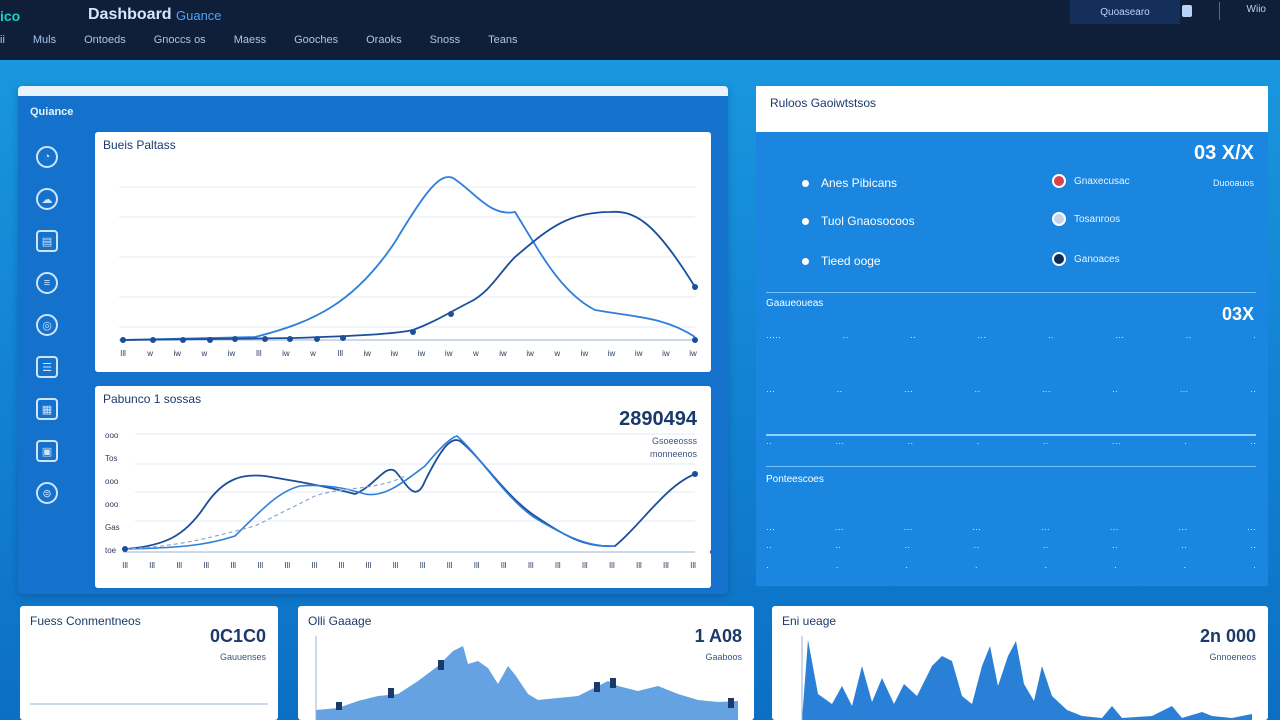 Image resolution: width=1280 pixels, height=720 pixels. What do you see at coordinates (409, 313) in the screenshot?
I see `chart1-points` at bounding box center [409, 313].